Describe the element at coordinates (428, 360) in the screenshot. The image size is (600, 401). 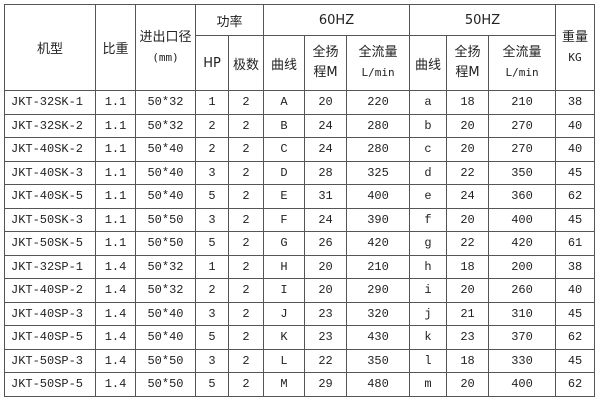
I see `table-cell: l` at that location.